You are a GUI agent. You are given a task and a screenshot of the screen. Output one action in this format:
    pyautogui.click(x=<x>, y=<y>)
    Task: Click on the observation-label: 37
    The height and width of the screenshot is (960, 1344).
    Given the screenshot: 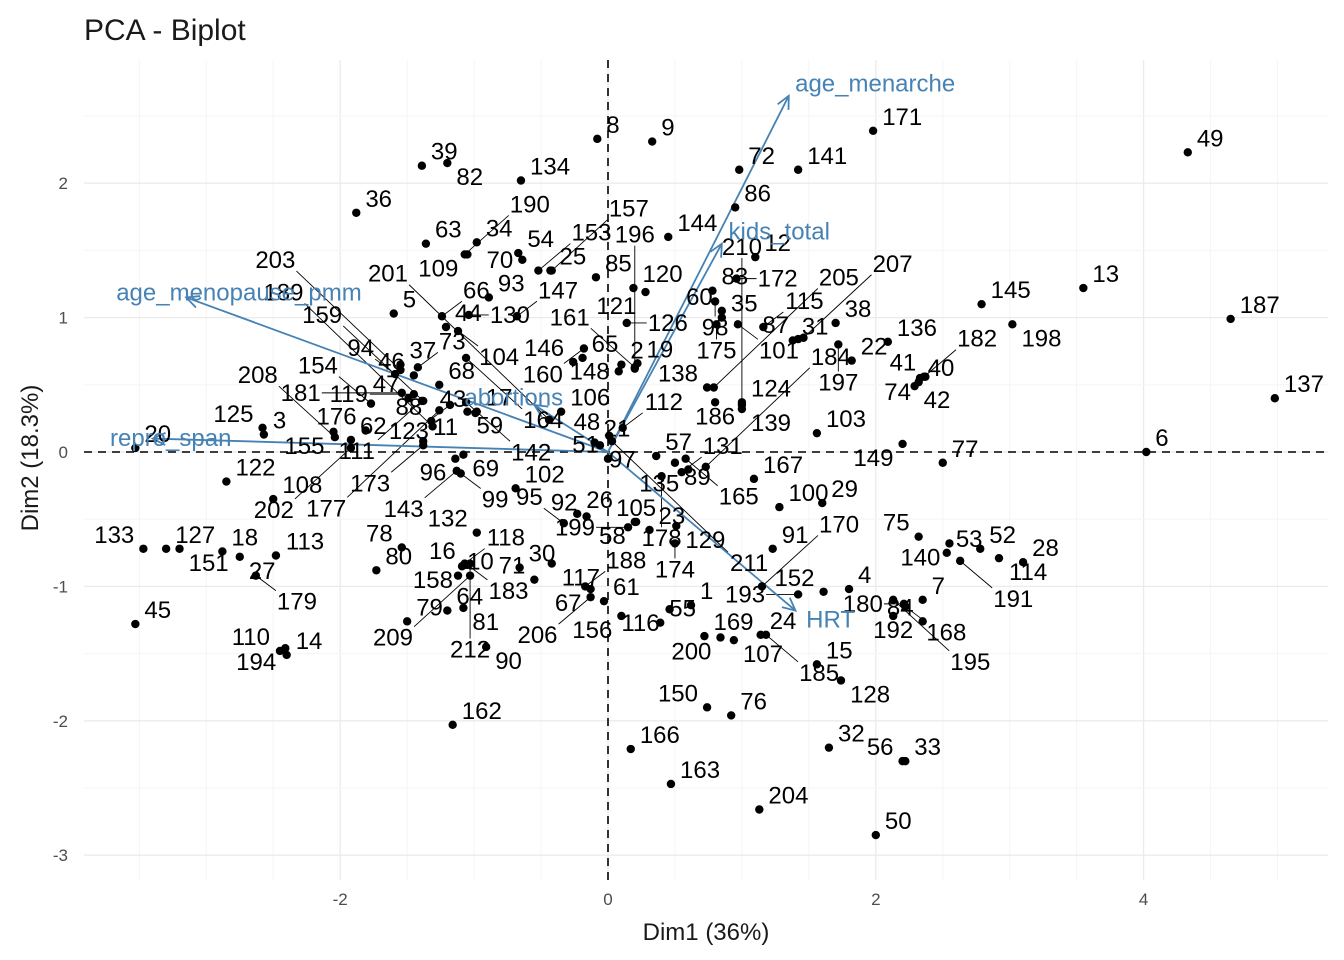 What is the action you would take?
    pyautogui.click(x=423, y=351)
    